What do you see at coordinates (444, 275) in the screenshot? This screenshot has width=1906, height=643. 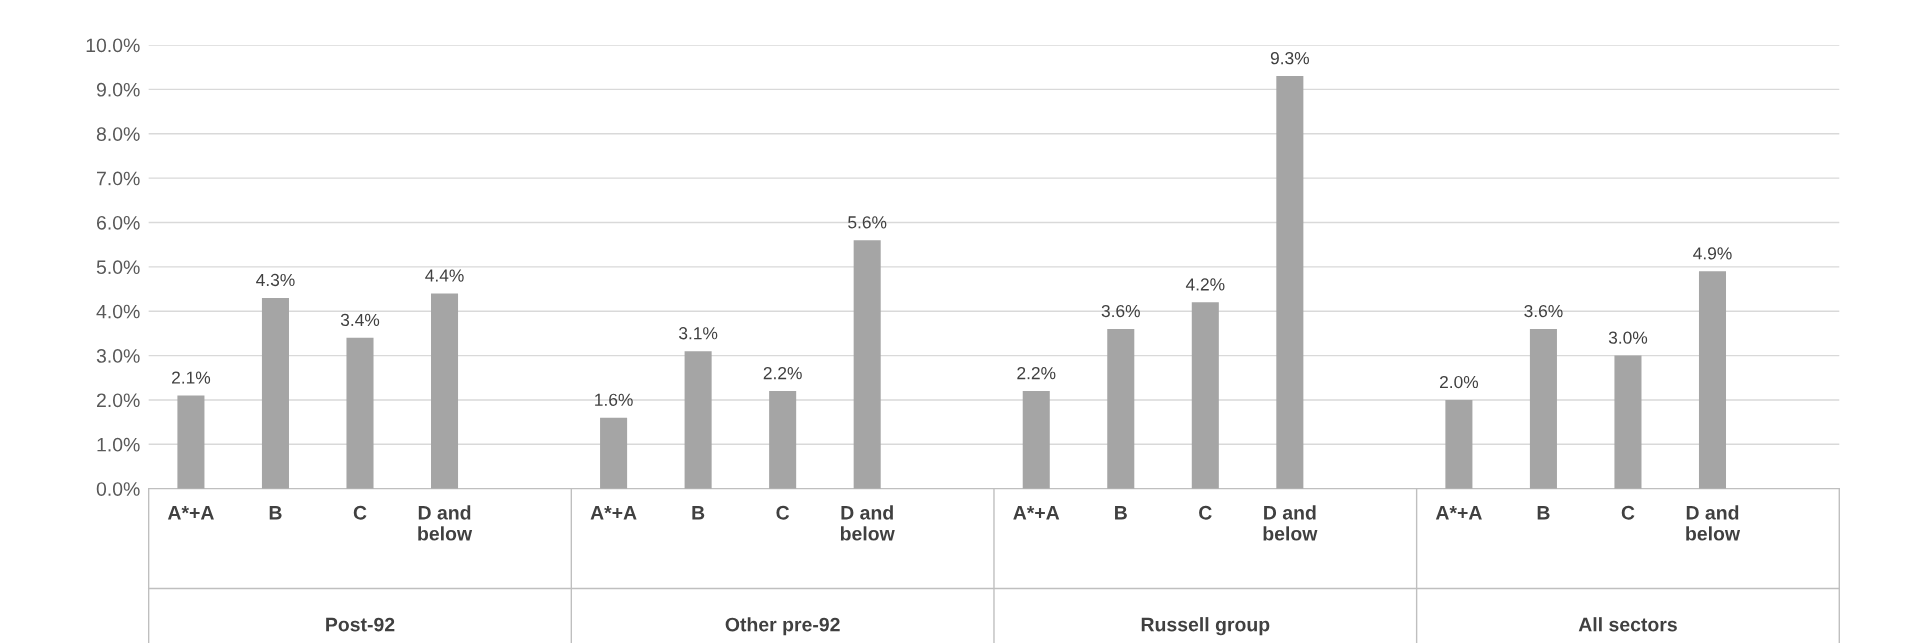 I see `data-label: 4.4%` at bounding box center [444, 275].